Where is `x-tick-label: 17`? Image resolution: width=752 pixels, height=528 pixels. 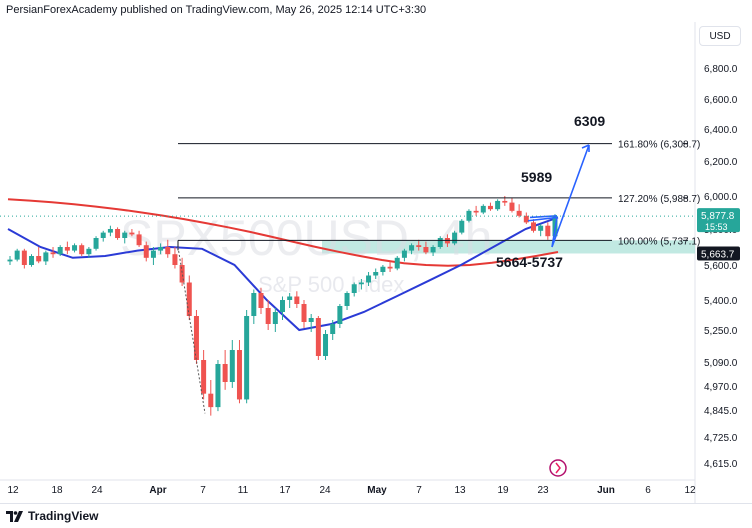 x-tick-label: 17 is located at coordinates (285, 490).